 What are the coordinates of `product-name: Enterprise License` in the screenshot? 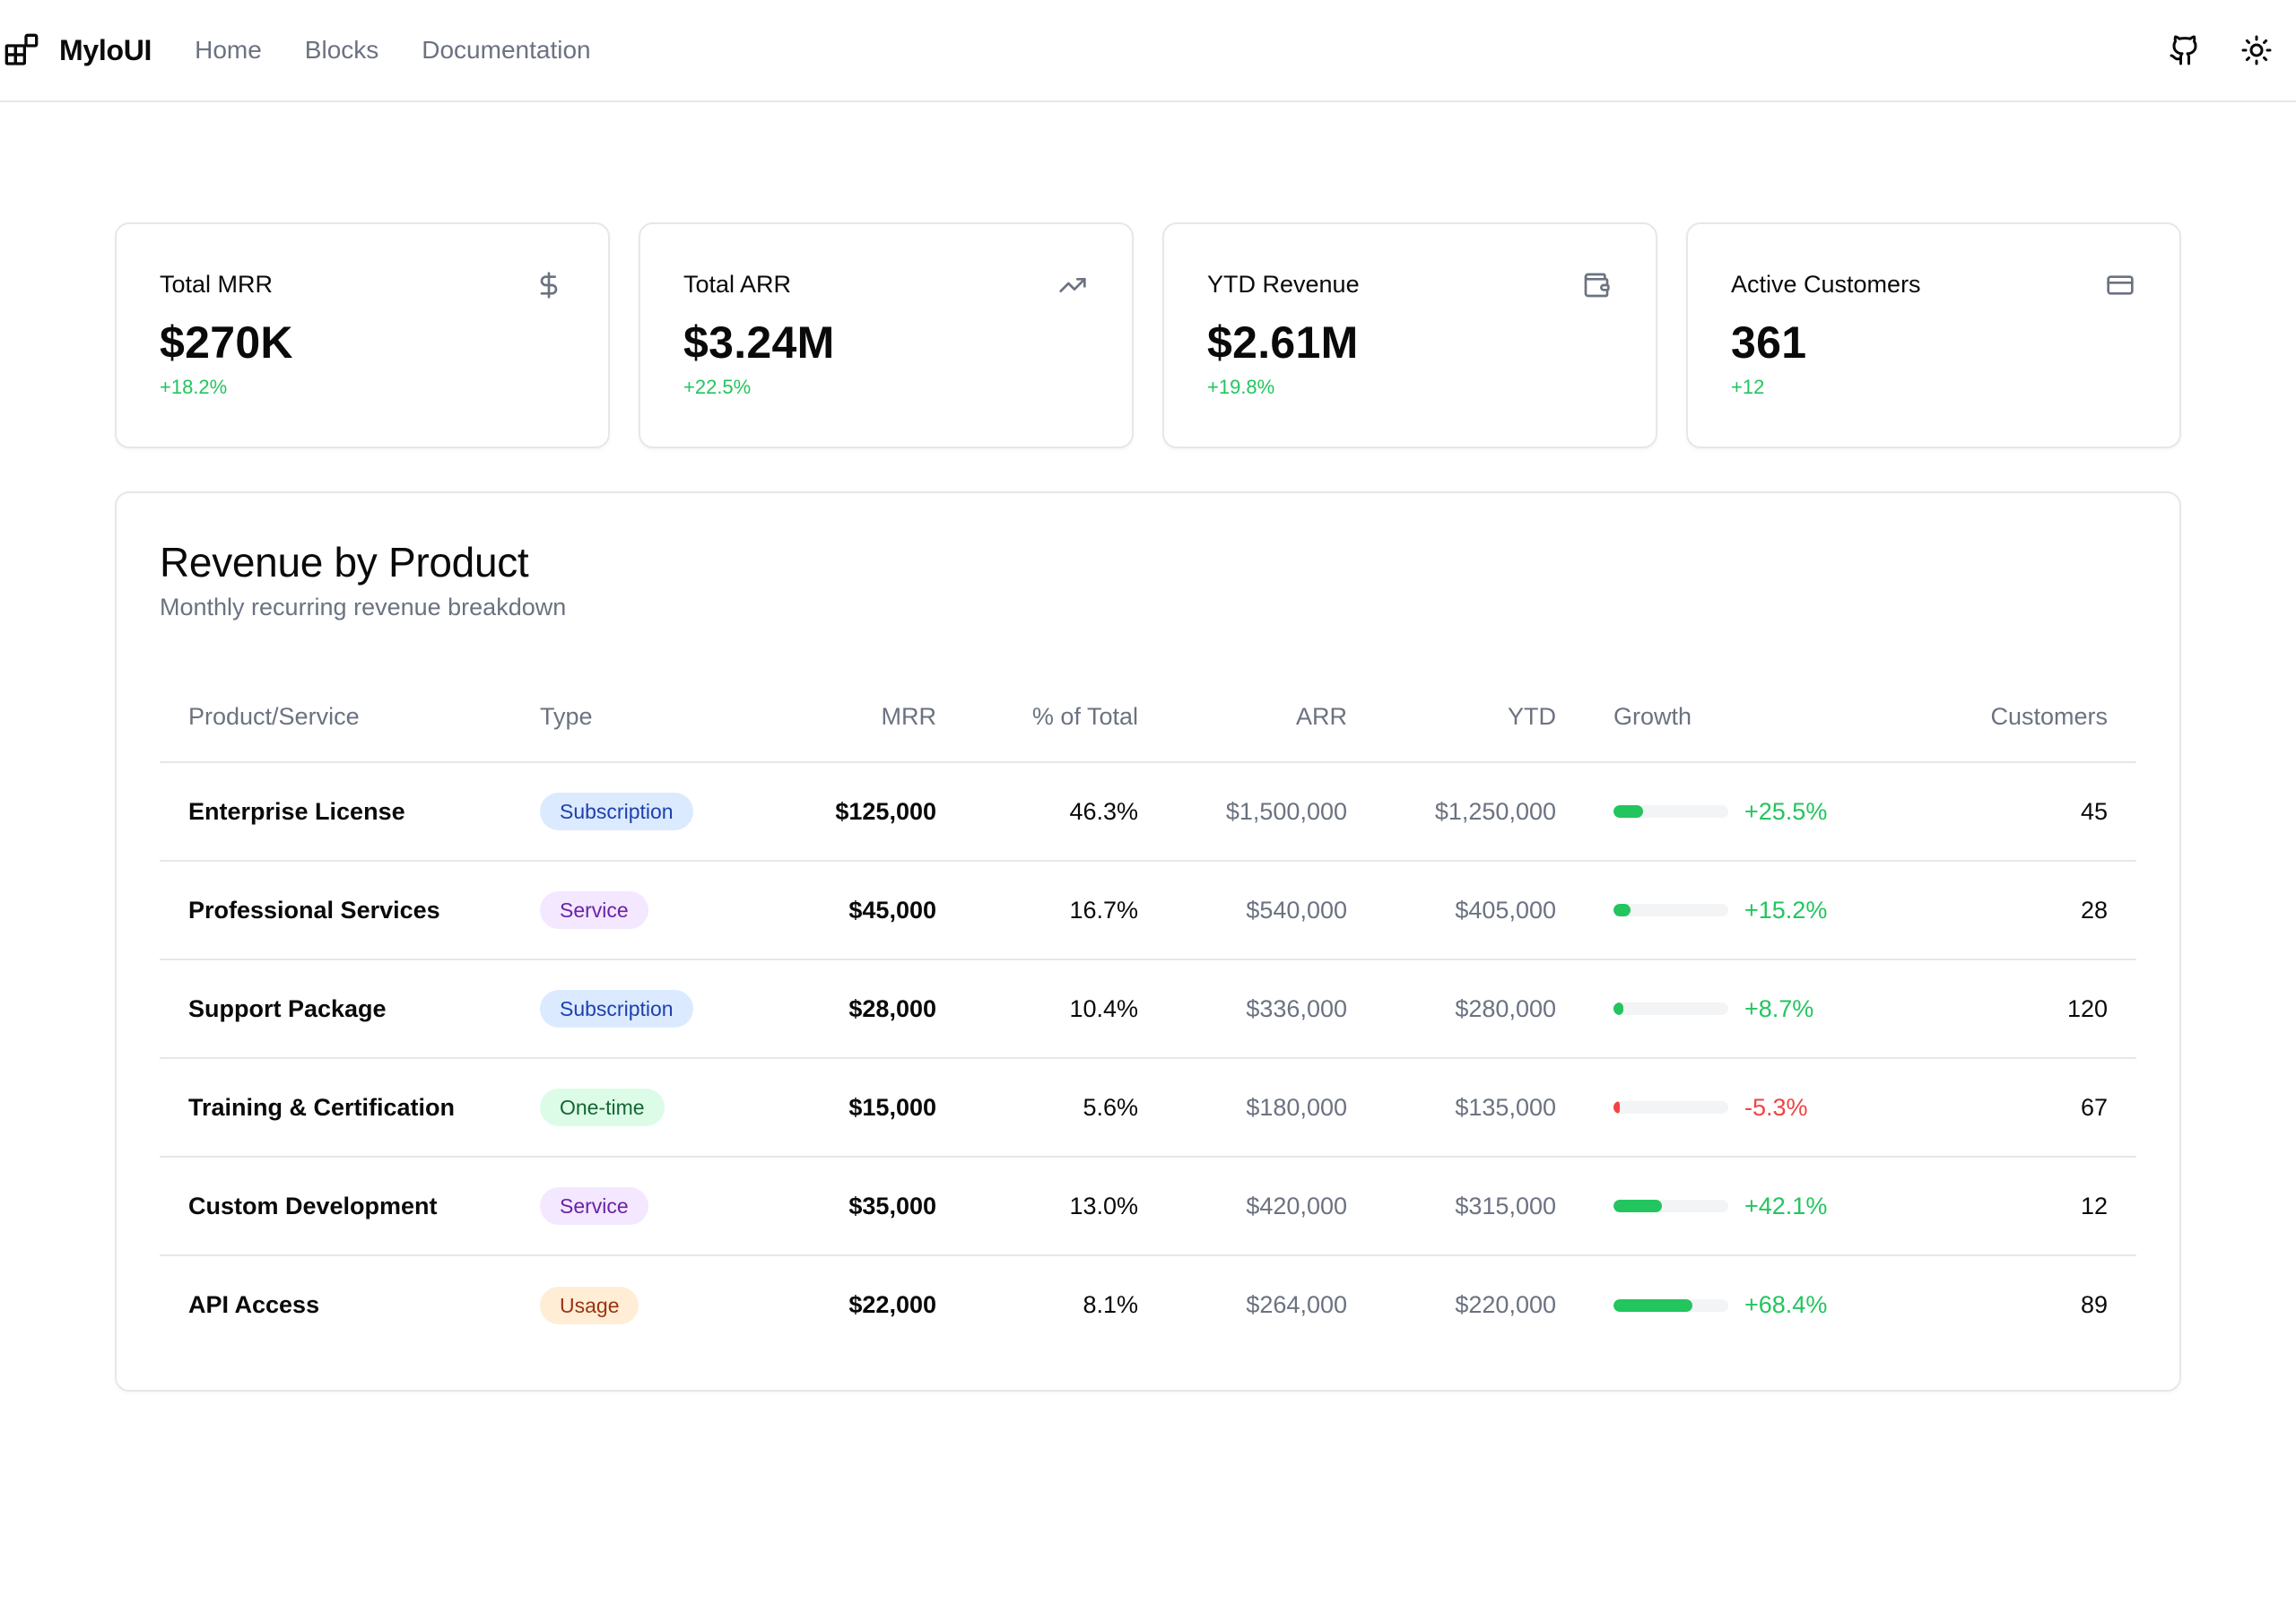 It's located at (350, 812).